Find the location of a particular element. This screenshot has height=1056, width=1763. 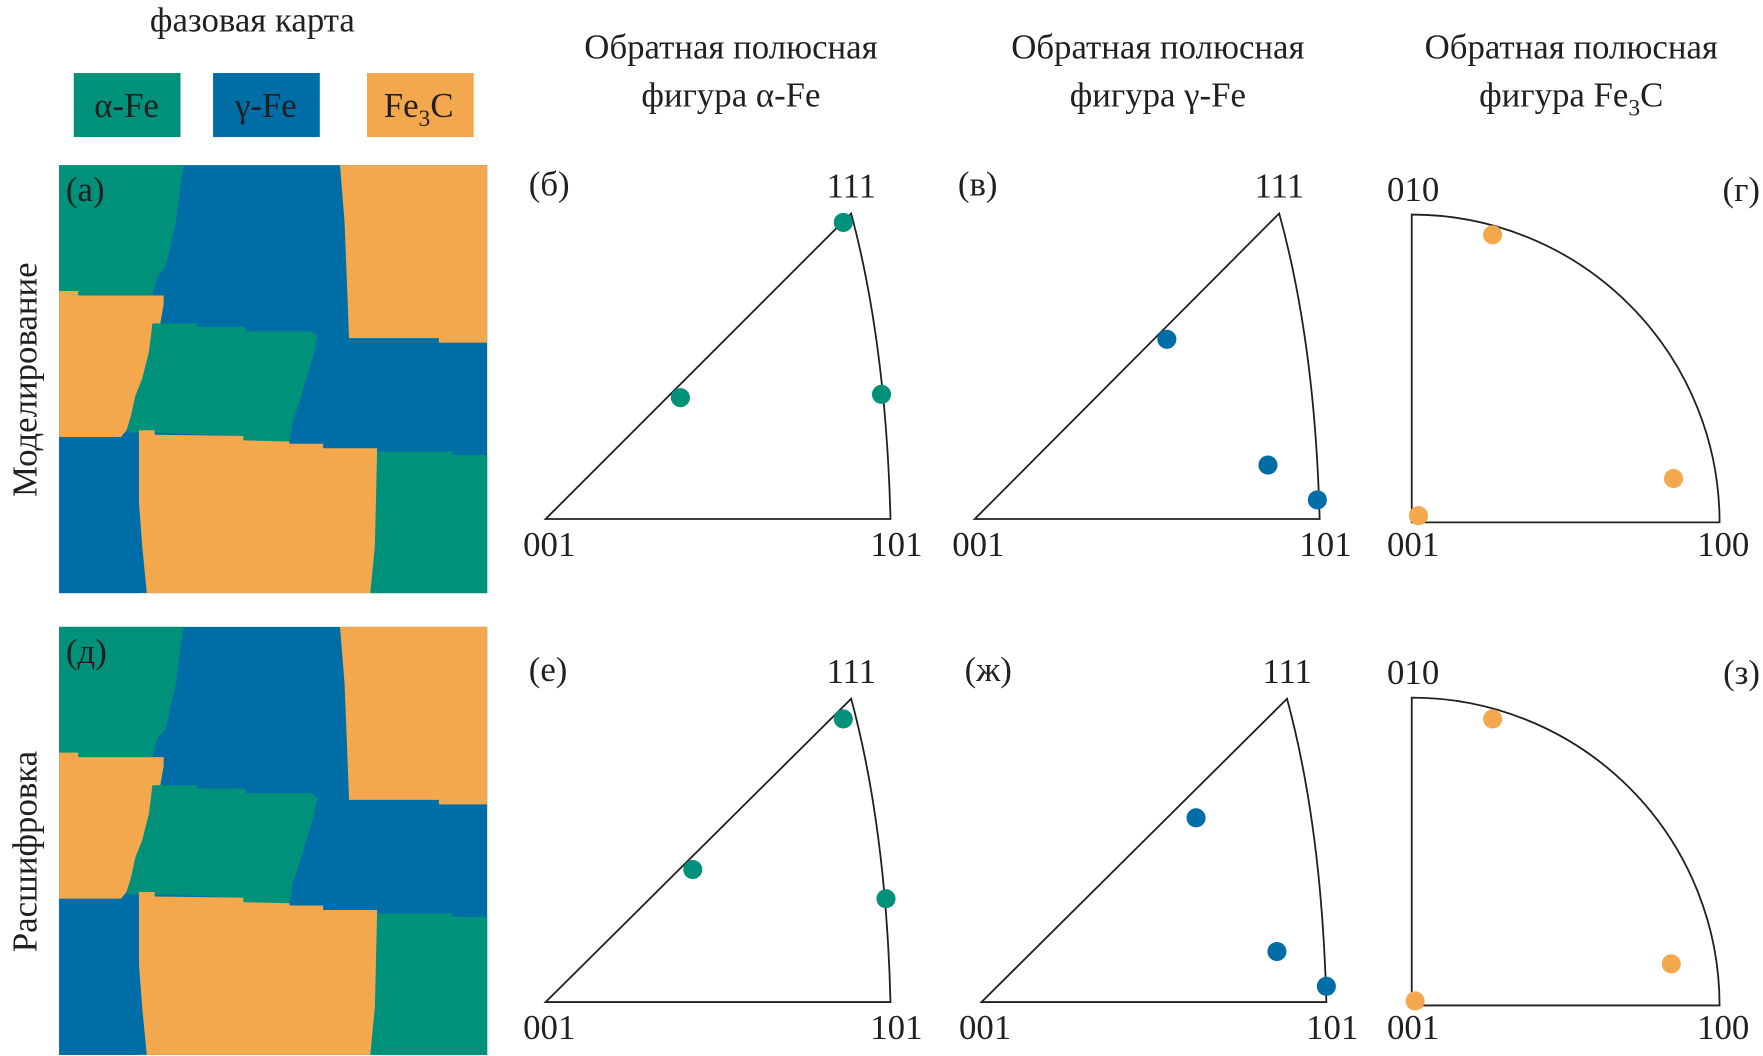

header-gamma-line1: Обратная полюсная is located at coordinates (1157, 46).